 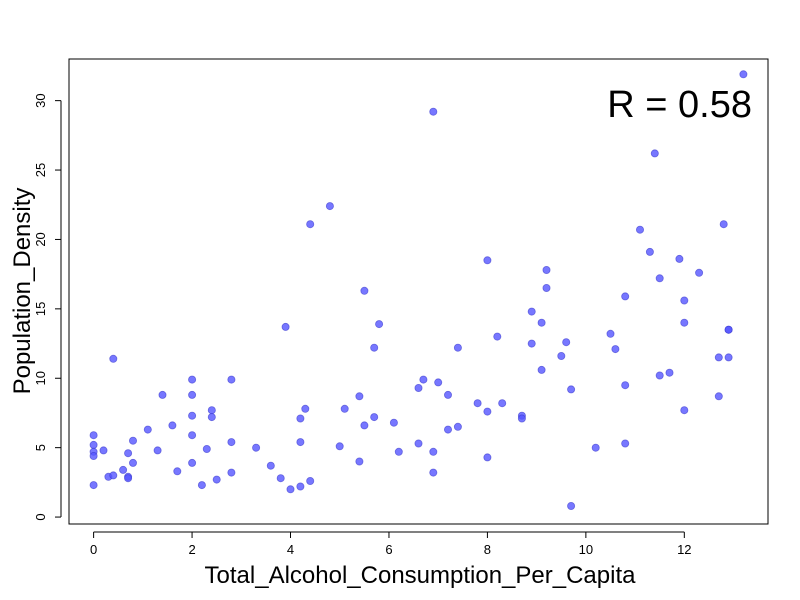 I want to click on y-tick-label: 0, so click(x=40, y=516).